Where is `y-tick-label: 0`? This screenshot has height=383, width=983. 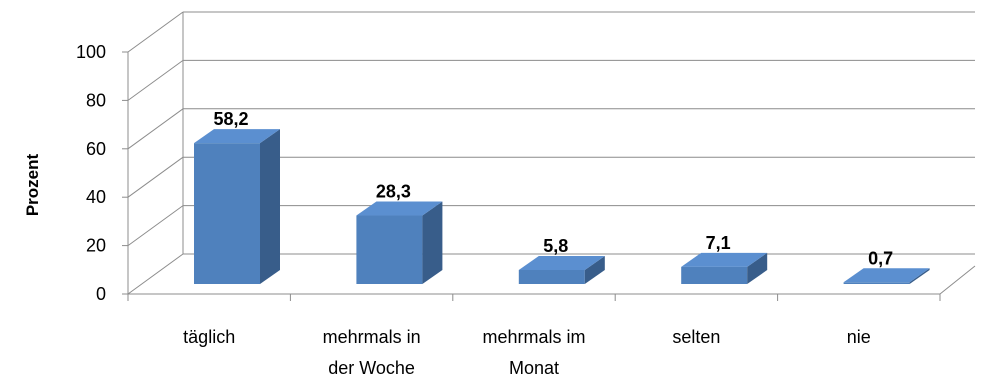
y-tick-label: 0 is located at coordinates (101, 294).